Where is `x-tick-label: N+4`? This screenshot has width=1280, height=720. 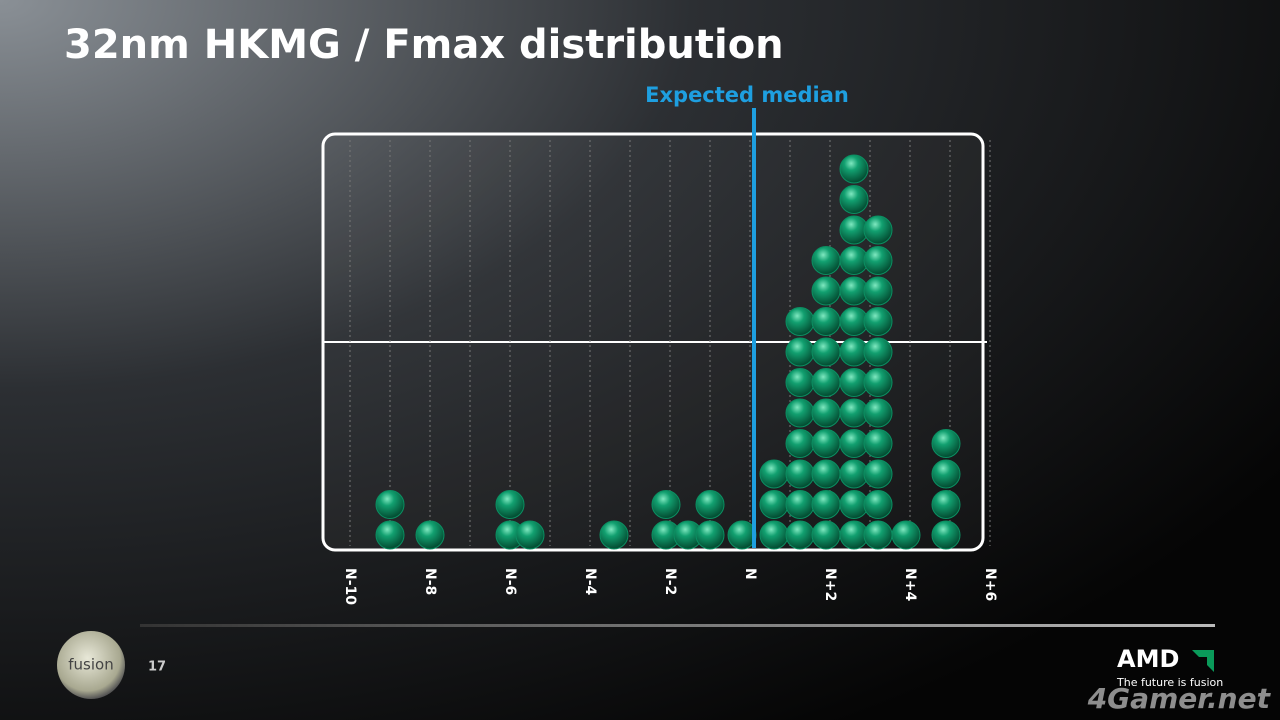 x-tick-label: N+4 is located at coordinates (910, 584).